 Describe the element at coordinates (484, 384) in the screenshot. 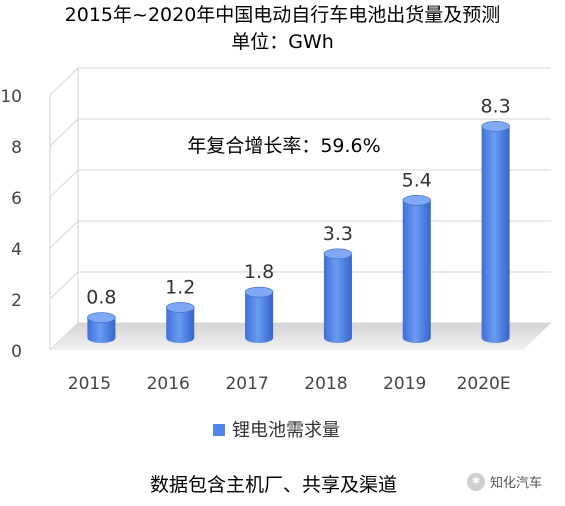

I see `x-tick-label: 2020E` at that location.